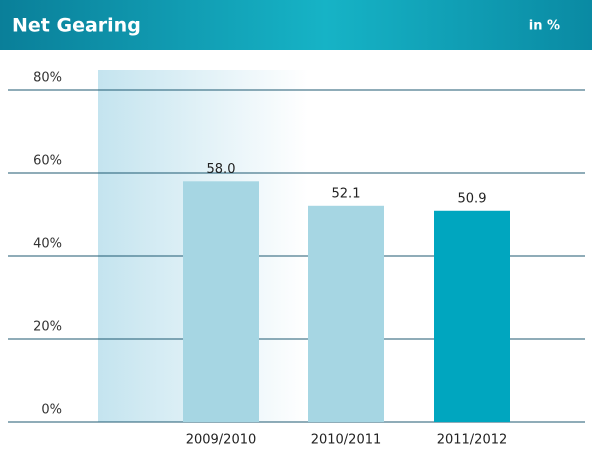 The image size is (592, 452). Describe the element at coordinates (296, 25) in the screenshot. I see `header-bar` at that location.